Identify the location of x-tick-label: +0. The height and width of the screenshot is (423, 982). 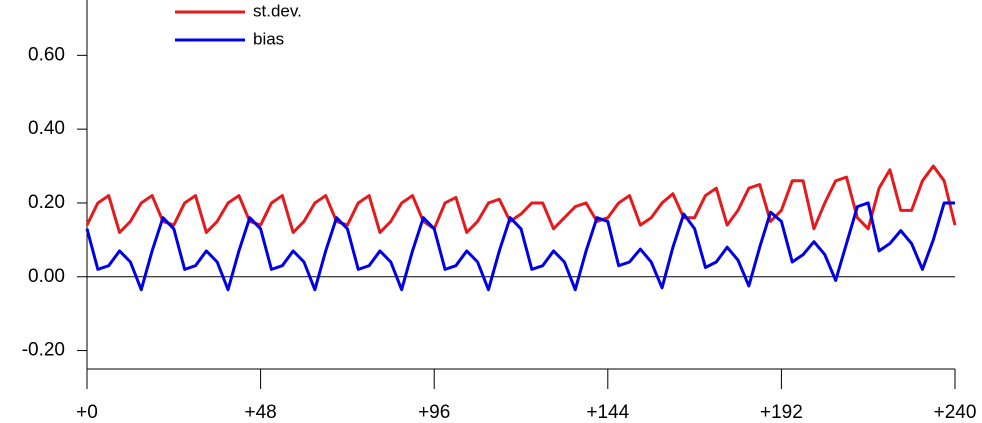
(87, 412).